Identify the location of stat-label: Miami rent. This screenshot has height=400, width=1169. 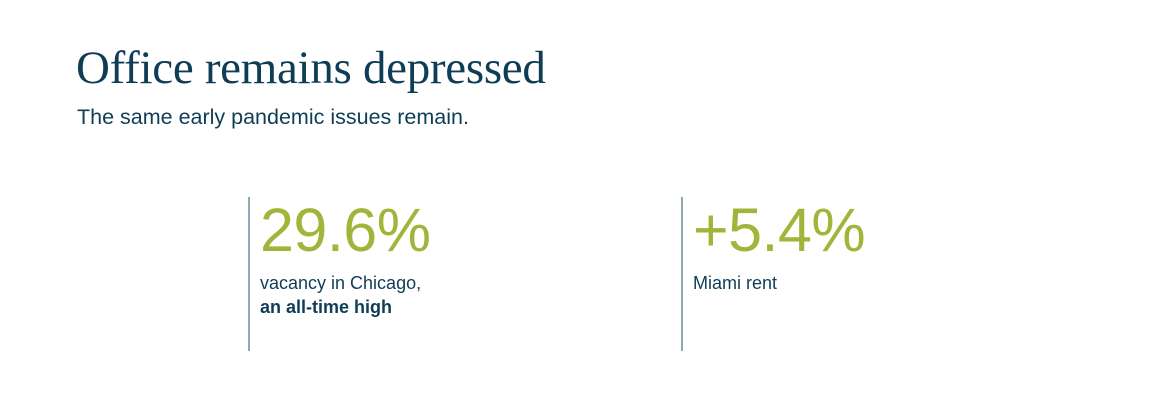
(735, 283).